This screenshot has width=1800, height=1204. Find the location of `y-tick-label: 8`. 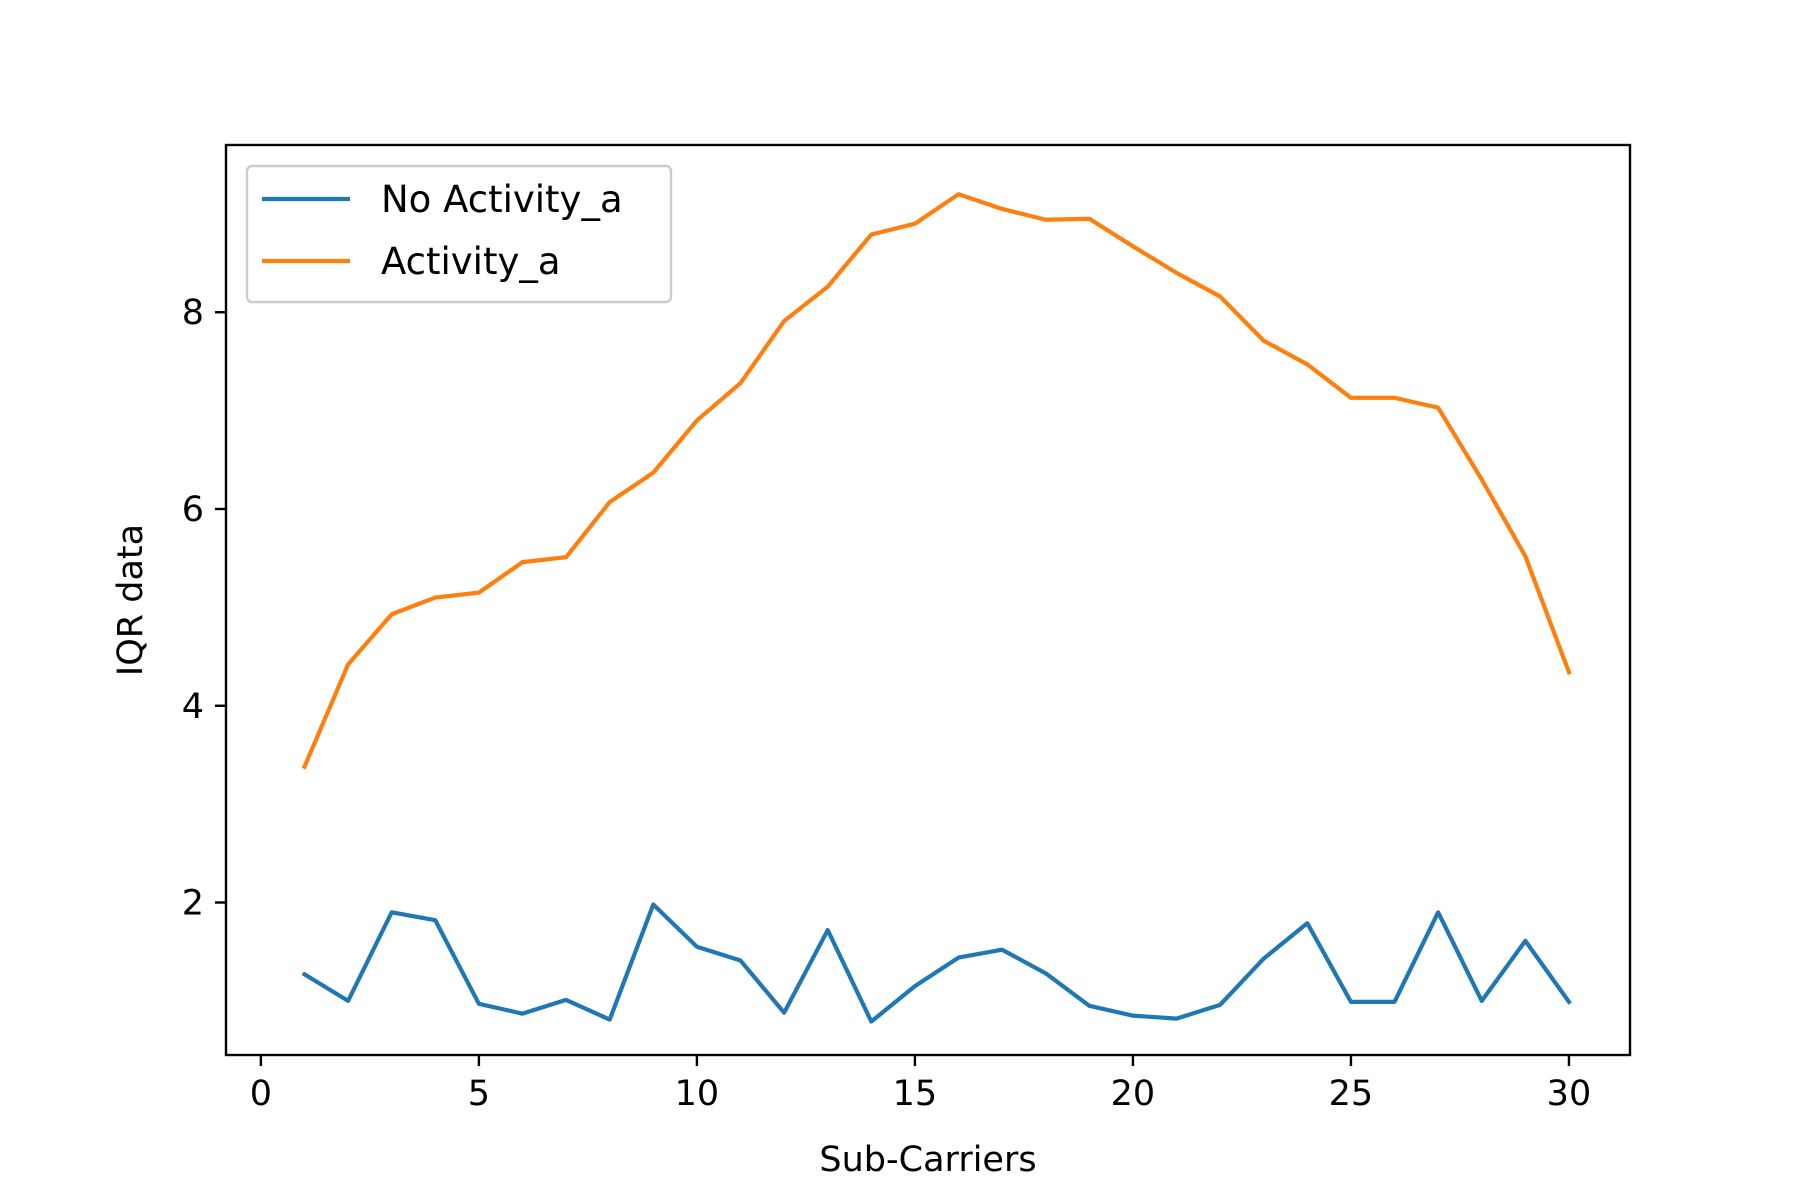

y-tick-label: 8 is located at coordinates (193, 313).